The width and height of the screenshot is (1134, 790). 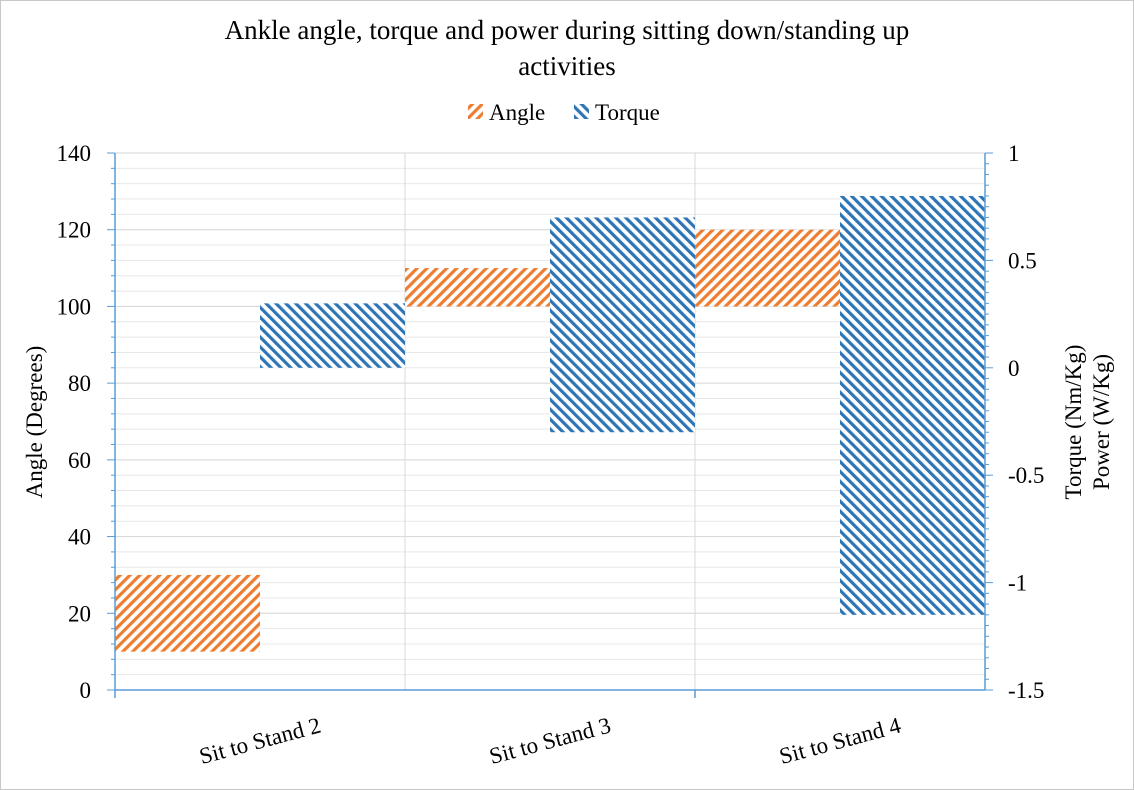 What do you see at coordinates (567, 66) in the screenshot?
I see `chart-title-line-2: activities` at bounding box center [567, 66].